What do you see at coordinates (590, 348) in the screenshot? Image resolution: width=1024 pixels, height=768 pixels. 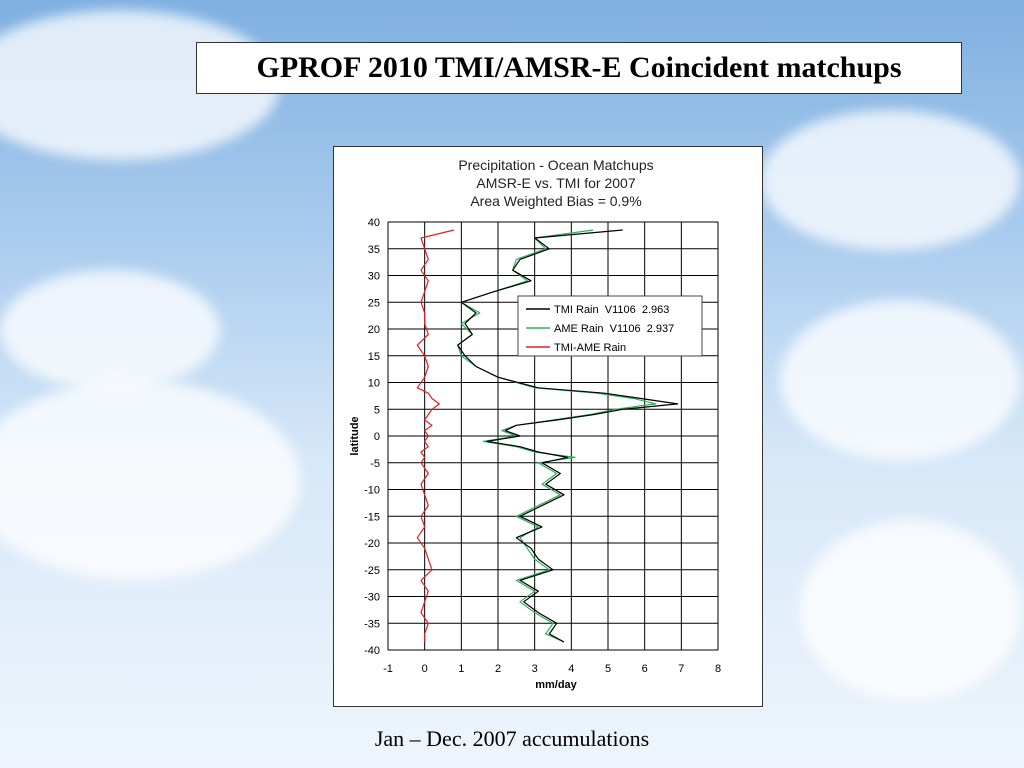 I see `legend-label: TMI-AME Rain` at bounding box center [590, 348].